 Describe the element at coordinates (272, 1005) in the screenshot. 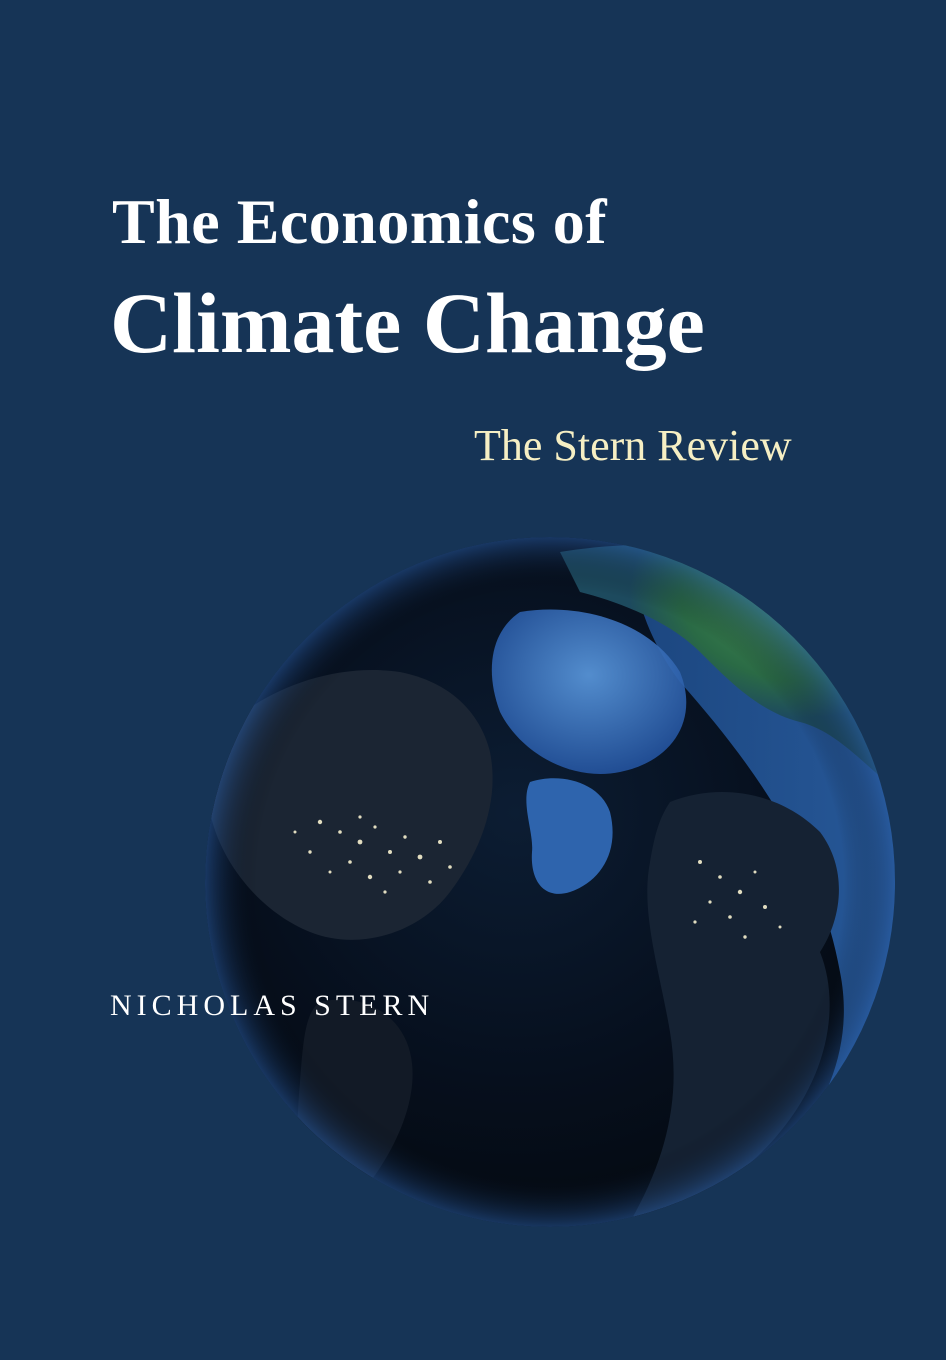

I see `author-name: NICHOLAS STERN` at that location.